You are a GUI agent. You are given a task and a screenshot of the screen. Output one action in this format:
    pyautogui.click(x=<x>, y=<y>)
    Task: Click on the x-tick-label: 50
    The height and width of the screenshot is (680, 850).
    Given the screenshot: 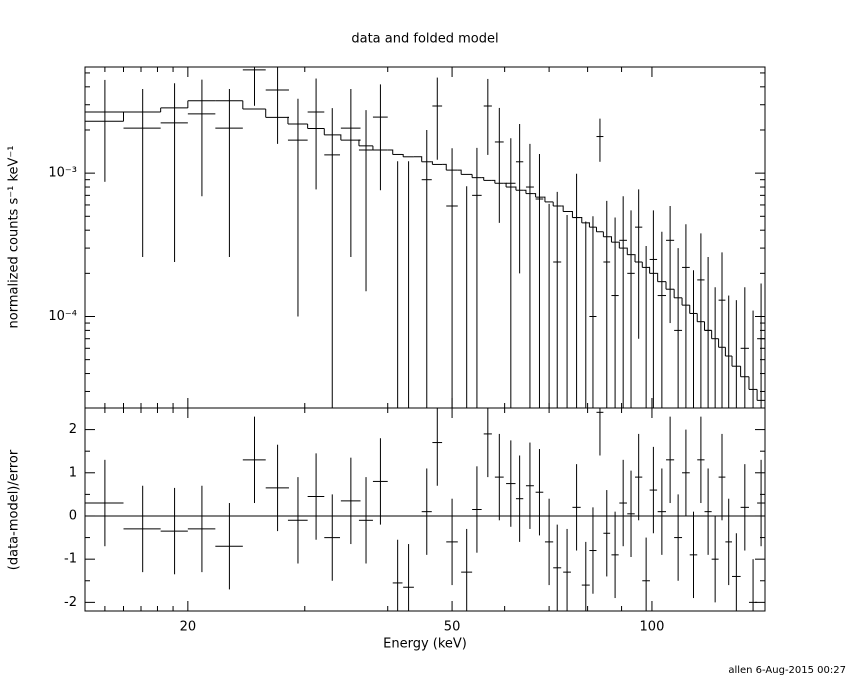 What is the action you would take?
    pyautogui.click(x=452, y=627)
    